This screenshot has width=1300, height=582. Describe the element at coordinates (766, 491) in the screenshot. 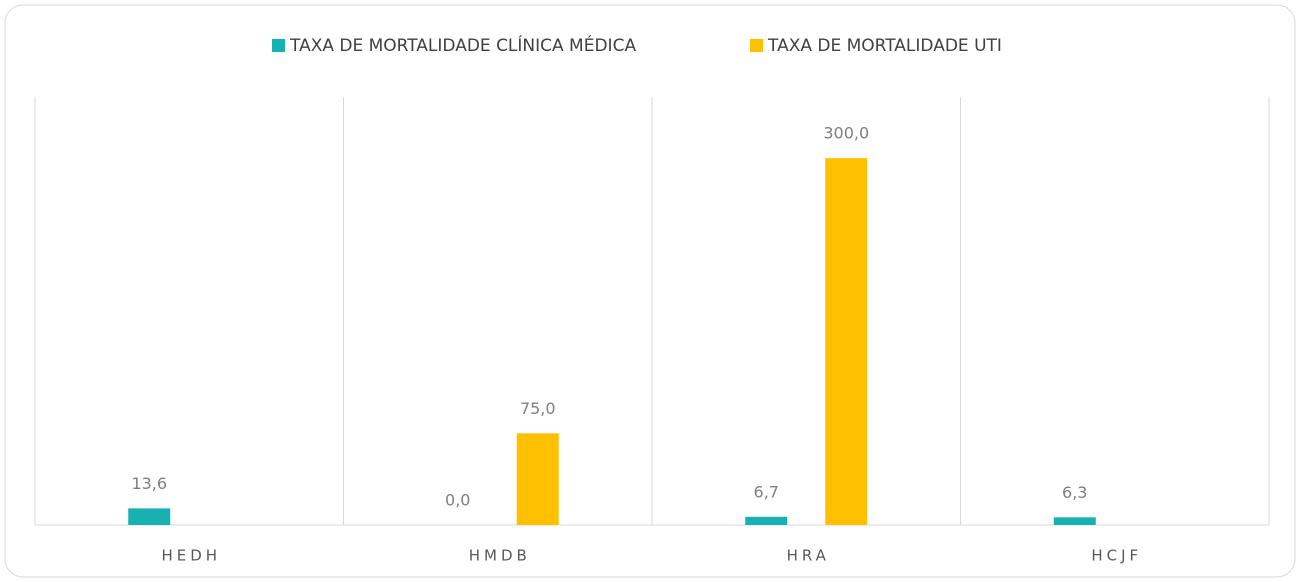

I see `data-label: 6,7` at that location.